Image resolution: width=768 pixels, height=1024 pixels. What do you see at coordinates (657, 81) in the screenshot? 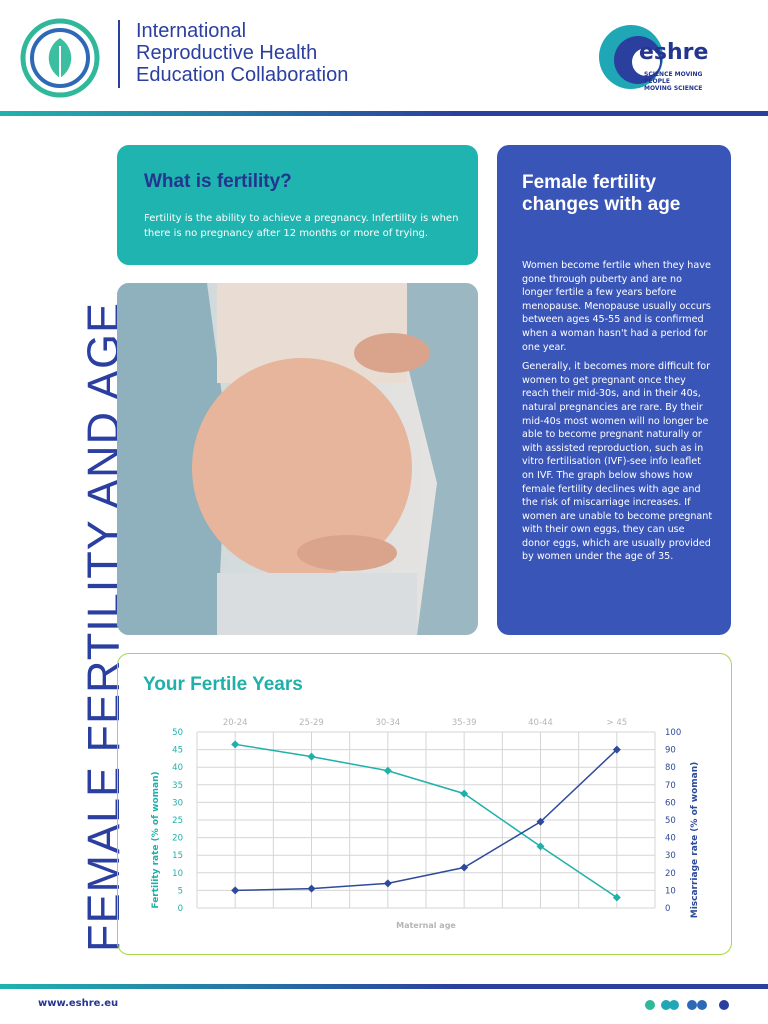
I see `logo-tagline: PEOPLE` at bounding box center [657, 81].